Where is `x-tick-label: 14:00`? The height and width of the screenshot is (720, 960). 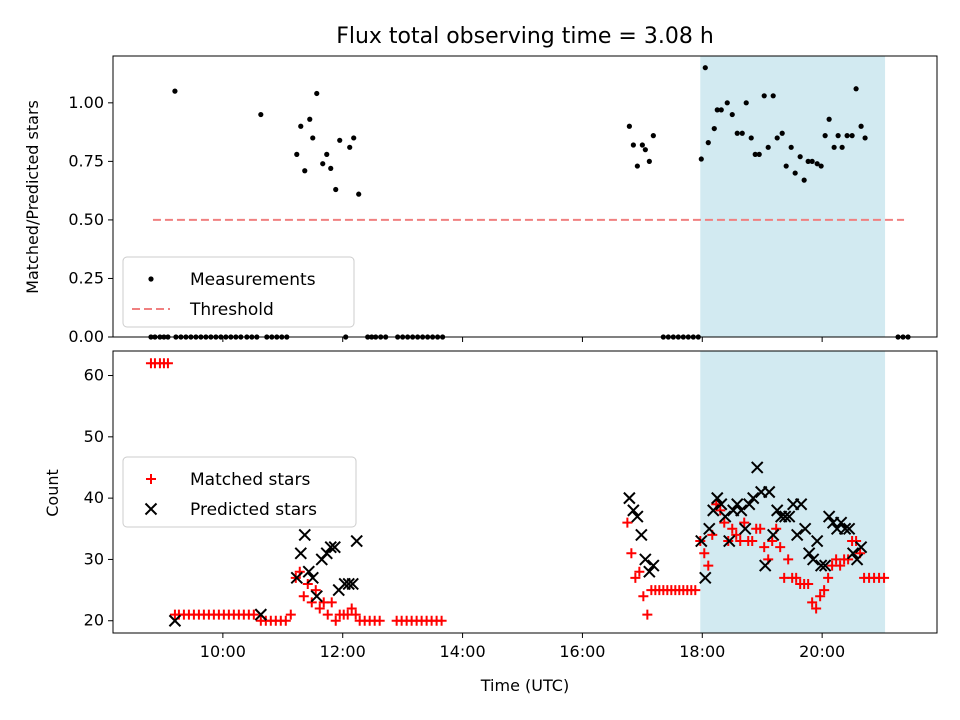
x-tick-label: 14:00 is located at coordinates (463, 651).